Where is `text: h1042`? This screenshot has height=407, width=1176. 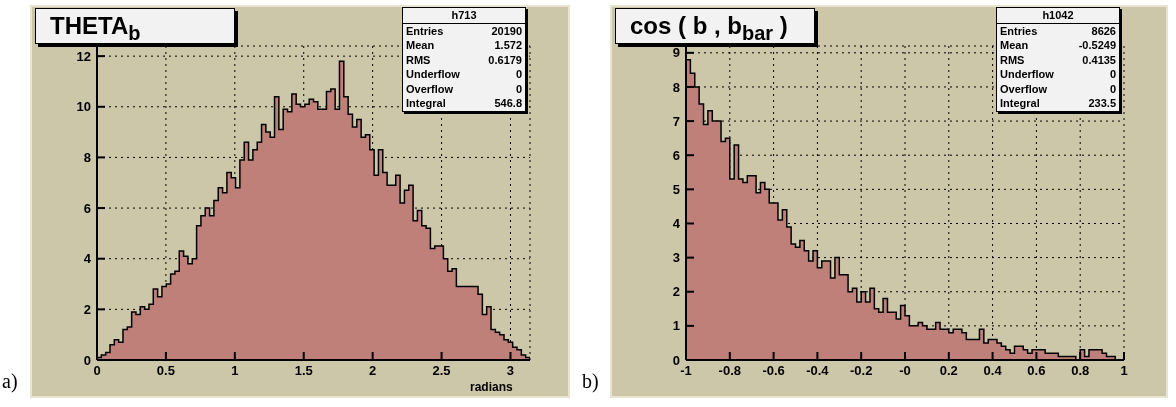 text: h1042 is located at coordinates (1058, 15).